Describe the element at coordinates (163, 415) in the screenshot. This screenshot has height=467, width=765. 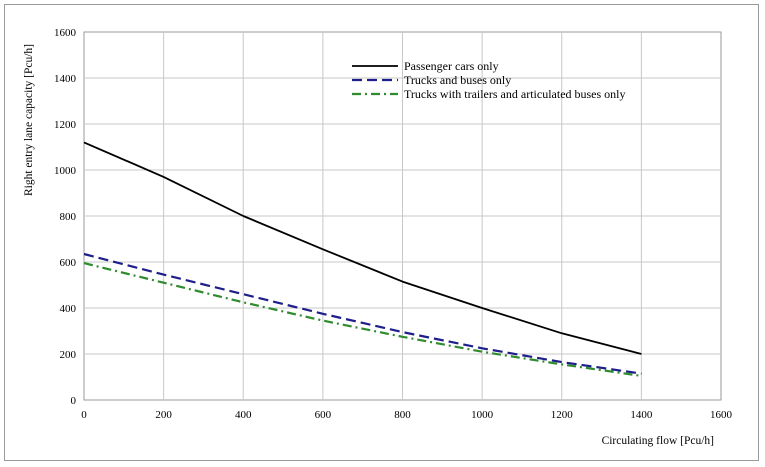
I see `x-tick-label: 200` at that location.